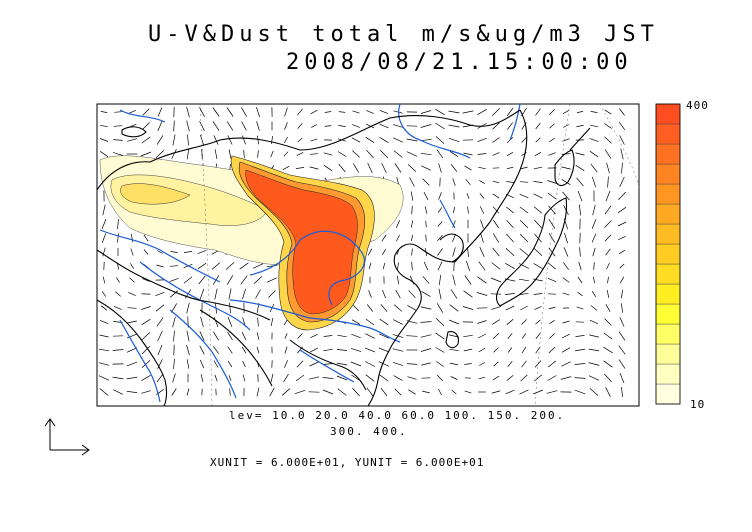 The height and width of the screenshot is (532, 752). I want to click on dust-region-core, so click(301, 242).